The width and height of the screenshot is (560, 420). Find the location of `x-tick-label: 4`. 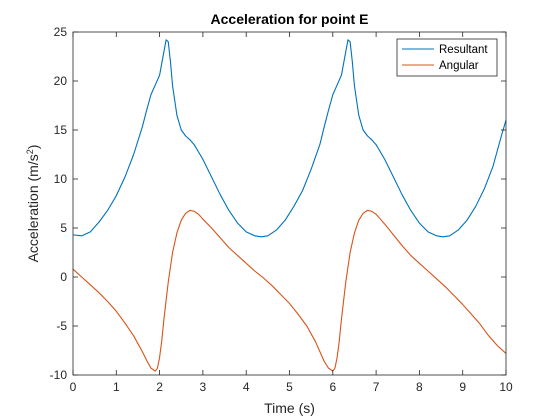

x-tick-label: 4 is located at coordinates (246, 387).